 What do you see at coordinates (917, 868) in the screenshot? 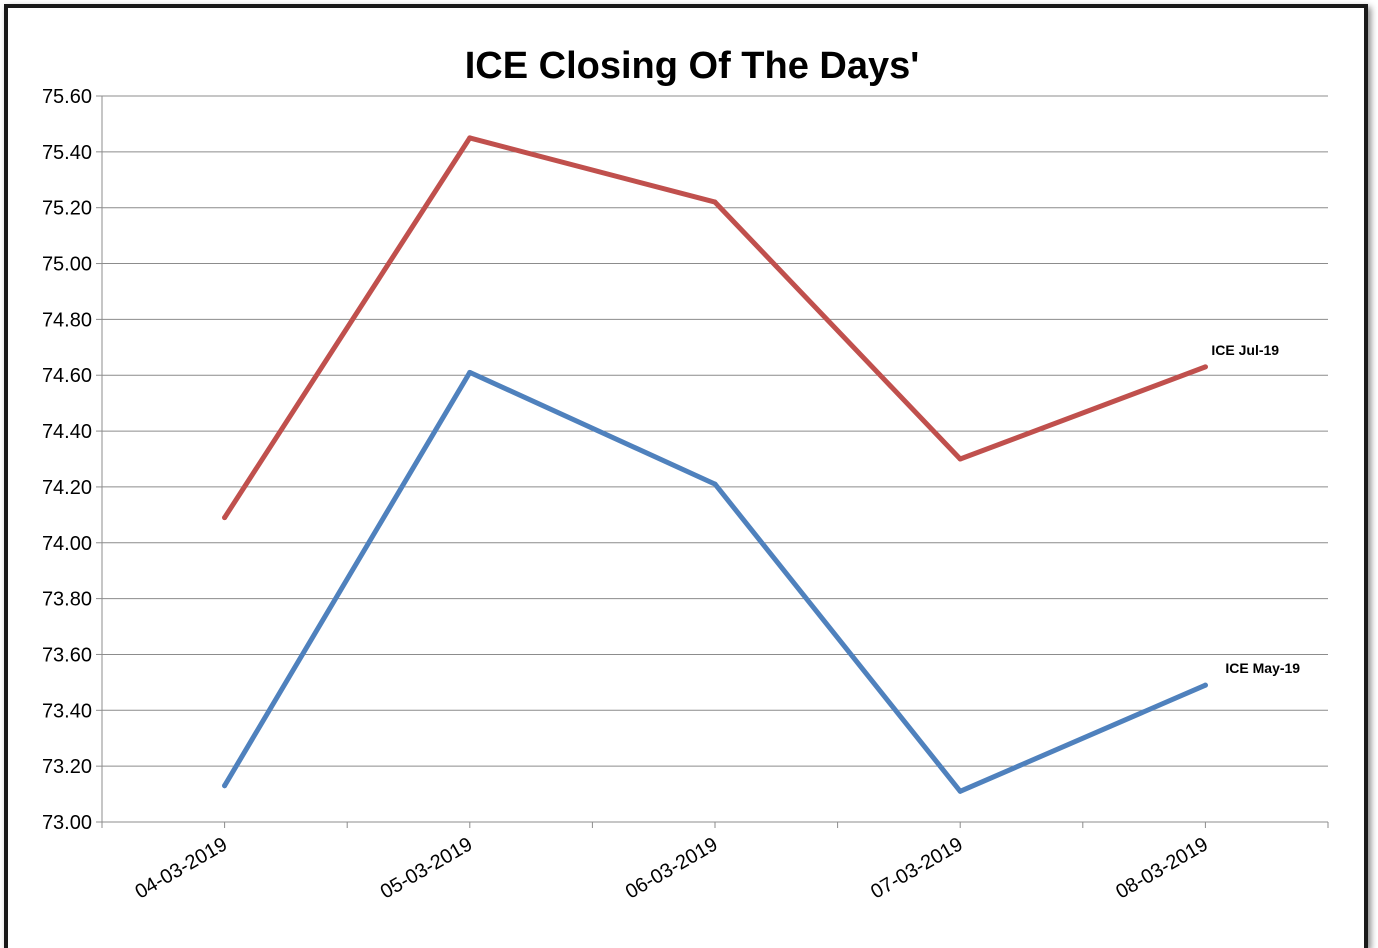
I see `x-tick-label: 07-03-2019` at bounding box center [917, 868].